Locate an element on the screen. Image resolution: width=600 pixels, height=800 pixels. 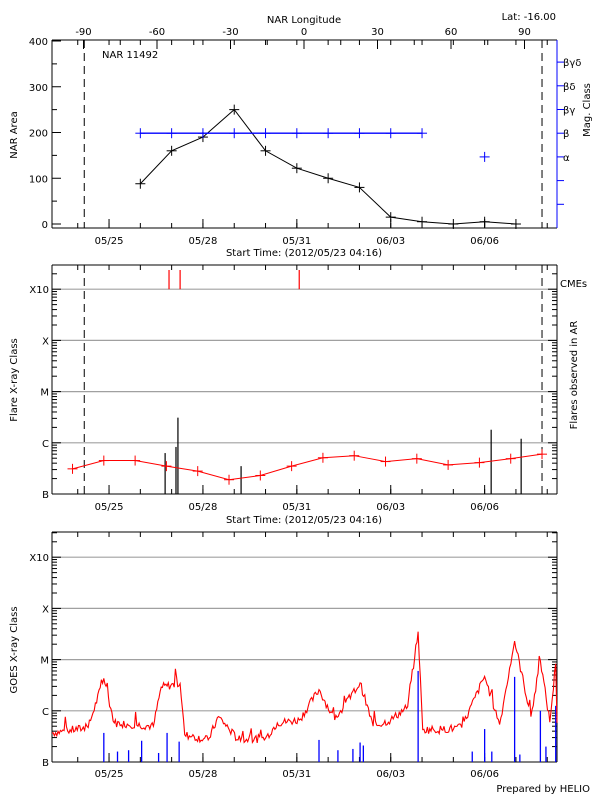
y-axis-title: Flare X-ray Class is located at coordinates (14, 380).